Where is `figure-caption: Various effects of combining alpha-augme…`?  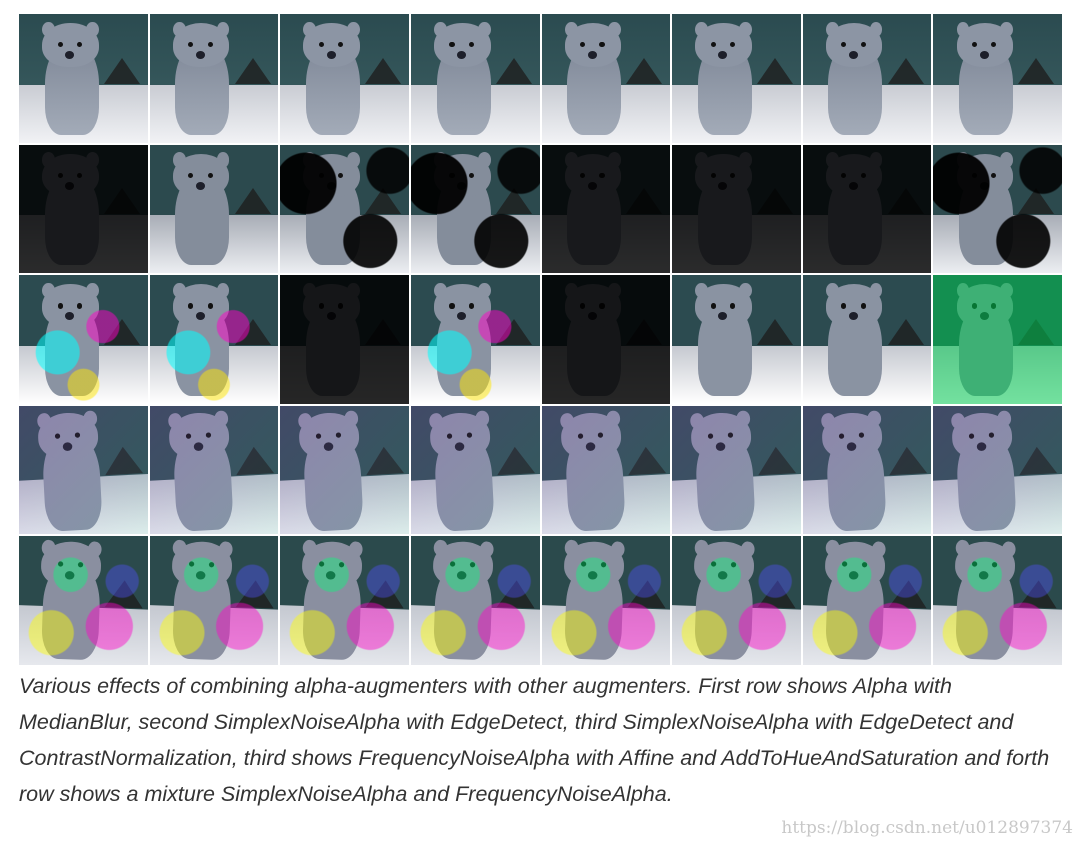
figure-caption: Various effects of combining alpha-augme… is located at coordinates (534, 740).